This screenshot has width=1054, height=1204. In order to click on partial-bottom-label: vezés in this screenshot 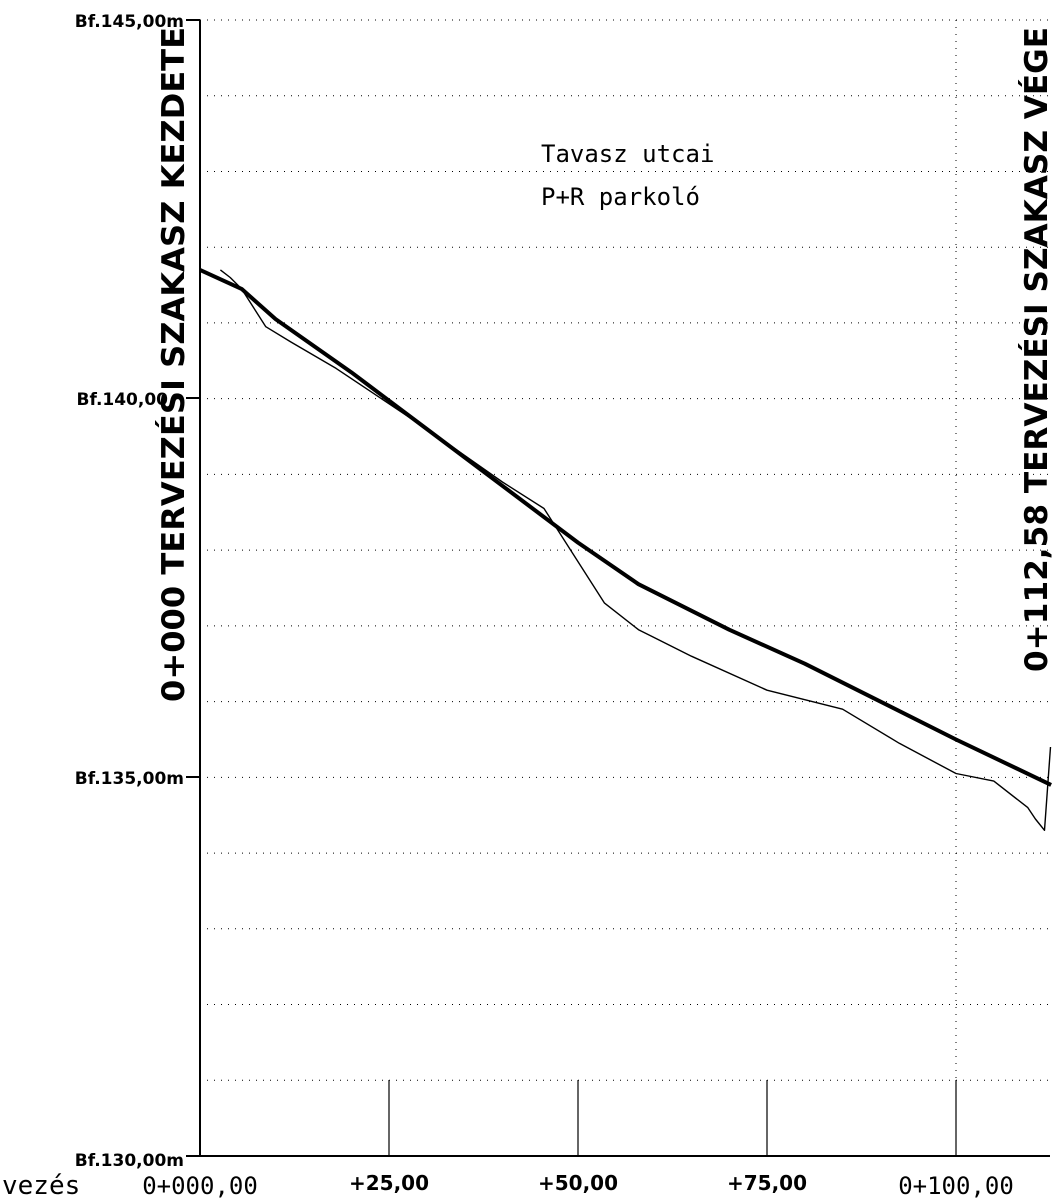, I will do `click(41, 1186)`.